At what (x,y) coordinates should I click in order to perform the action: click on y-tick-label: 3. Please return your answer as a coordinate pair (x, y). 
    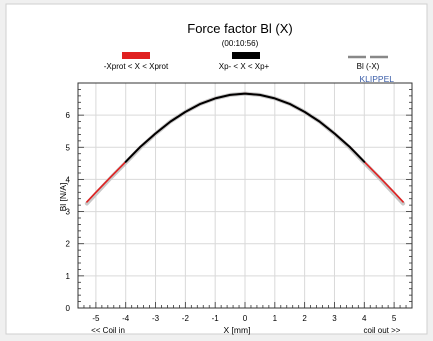
    Looking at the image, I should click on (68, 212).